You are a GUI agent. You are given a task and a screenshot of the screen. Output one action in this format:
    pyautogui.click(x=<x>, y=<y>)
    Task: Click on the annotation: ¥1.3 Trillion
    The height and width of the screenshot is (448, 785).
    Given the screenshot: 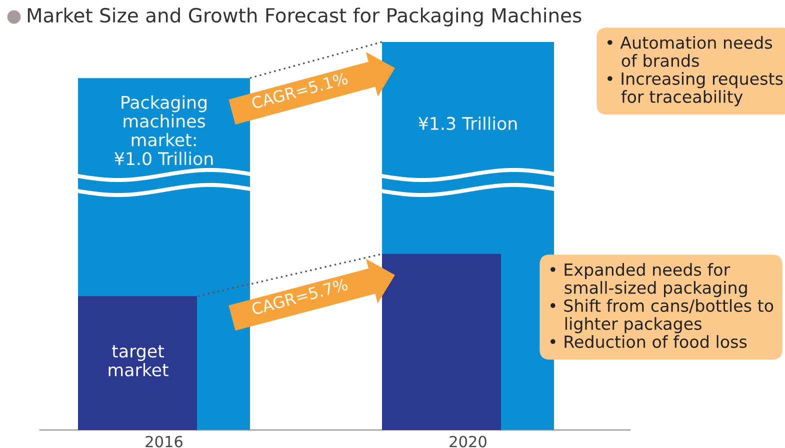 What is the action you would take?
    pyautogui.click(x=467, y=123)
    